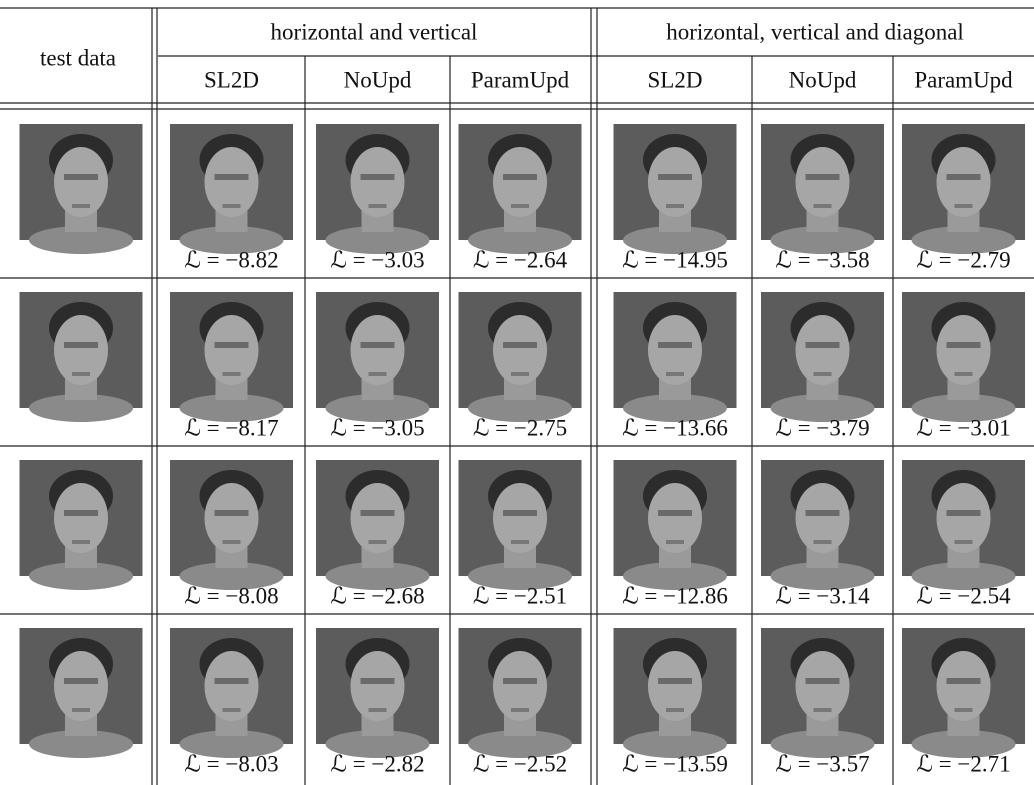  I want to click on cell-value: ℒ = −8.03, so click(231, 763).